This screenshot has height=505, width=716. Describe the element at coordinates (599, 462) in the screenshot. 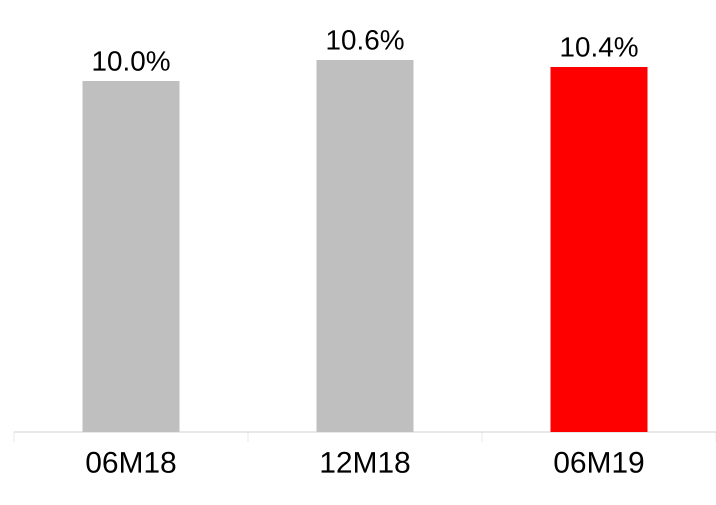

I see `x-tick-label: 06M19` at that location.